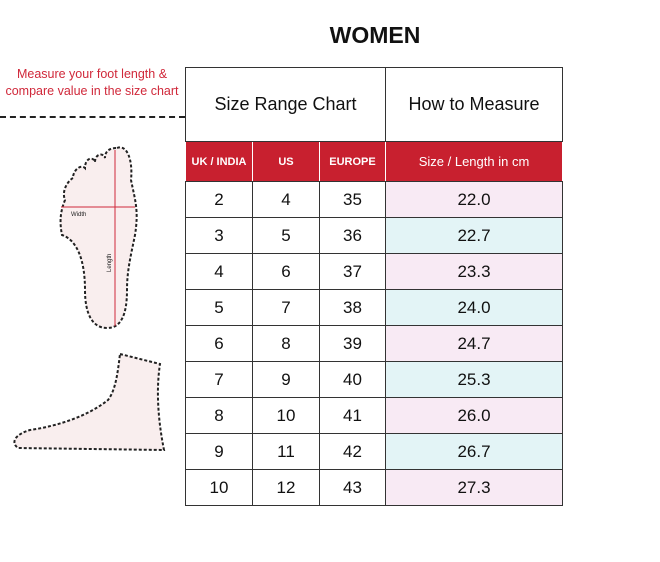  I want to click on length-cm-cell: 24.0, so click(474, 307).